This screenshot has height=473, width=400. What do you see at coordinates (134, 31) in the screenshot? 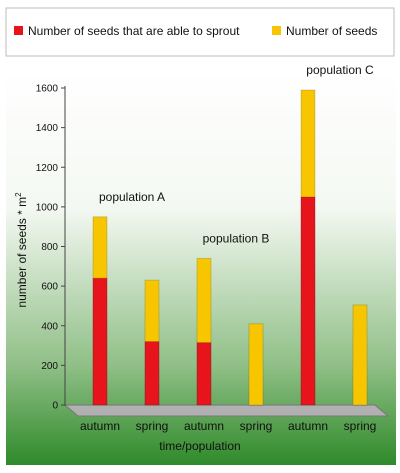
I see `legend-label: Number of seeds that are able to sprout` at bounding box center [134, 31].